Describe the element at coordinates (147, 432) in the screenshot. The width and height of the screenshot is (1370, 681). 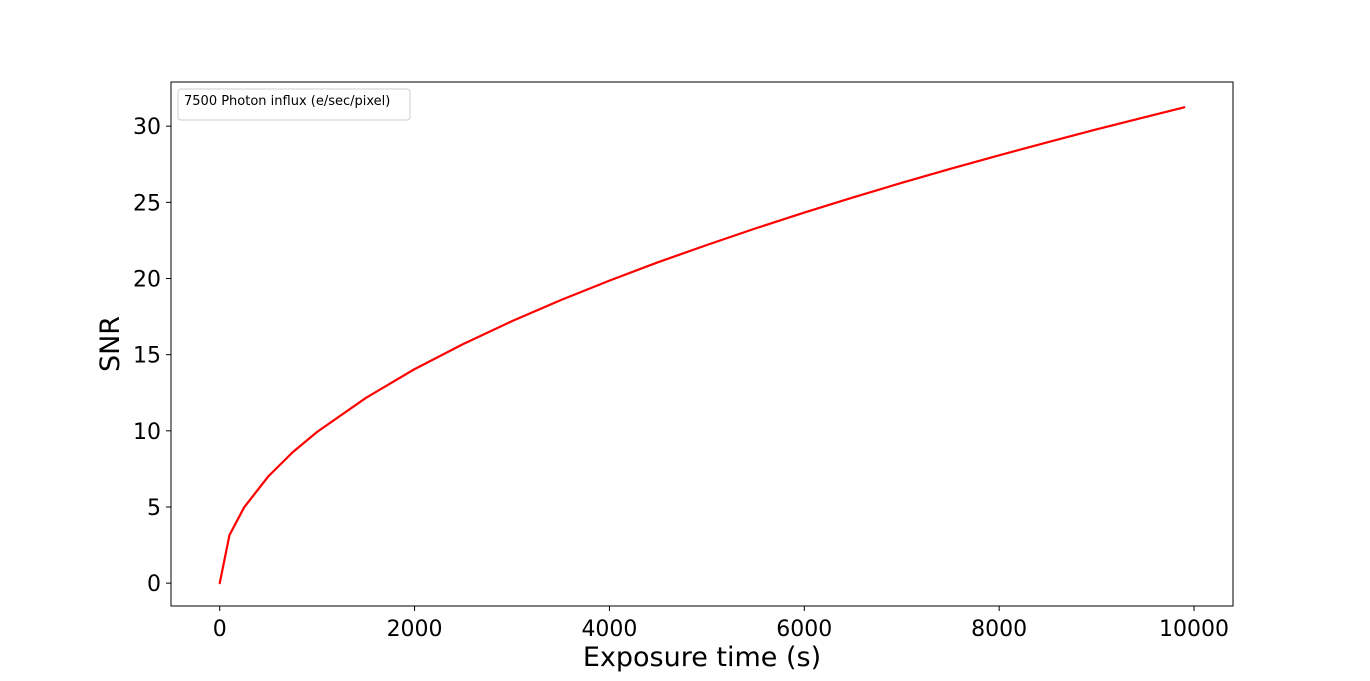
I see `y-tick-label: 10` at that location.